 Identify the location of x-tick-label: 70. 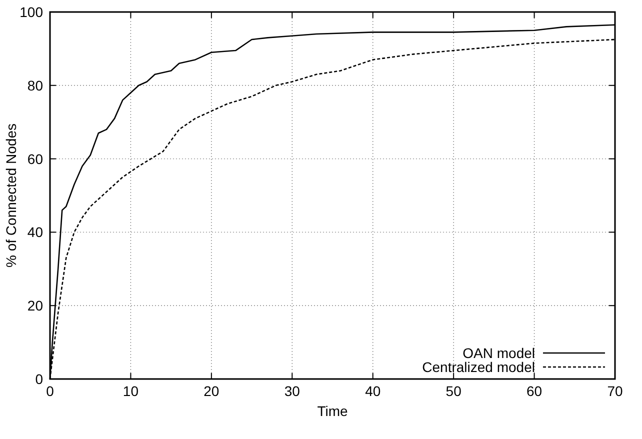
(615, 391).